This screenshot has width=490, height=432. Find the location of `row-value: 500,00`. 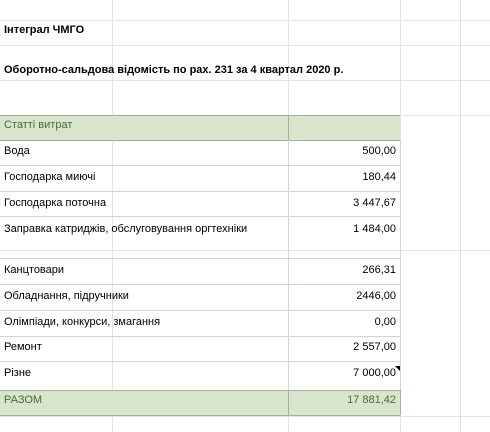

row-value: 500,00 is located at coordinates (379, 151).